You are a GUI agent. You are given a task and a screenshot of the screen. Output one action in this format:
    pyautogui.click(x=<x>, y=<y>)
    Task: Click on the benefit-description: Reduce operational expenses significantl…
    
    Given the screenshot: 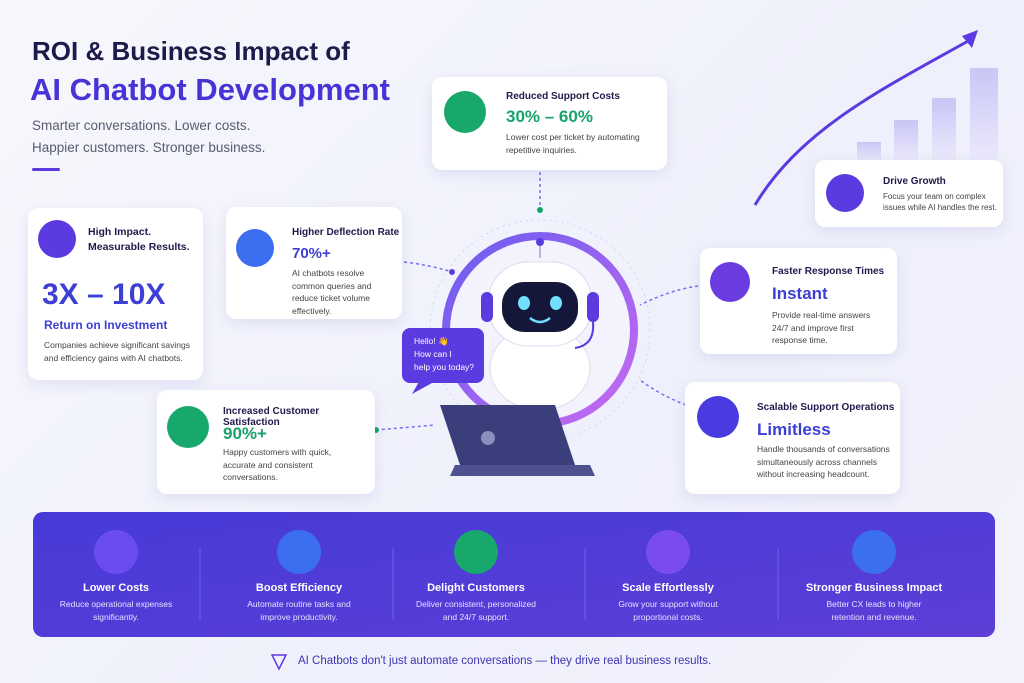 What is the action you would take?
    pyautogui.click(x=116, y=610)
    